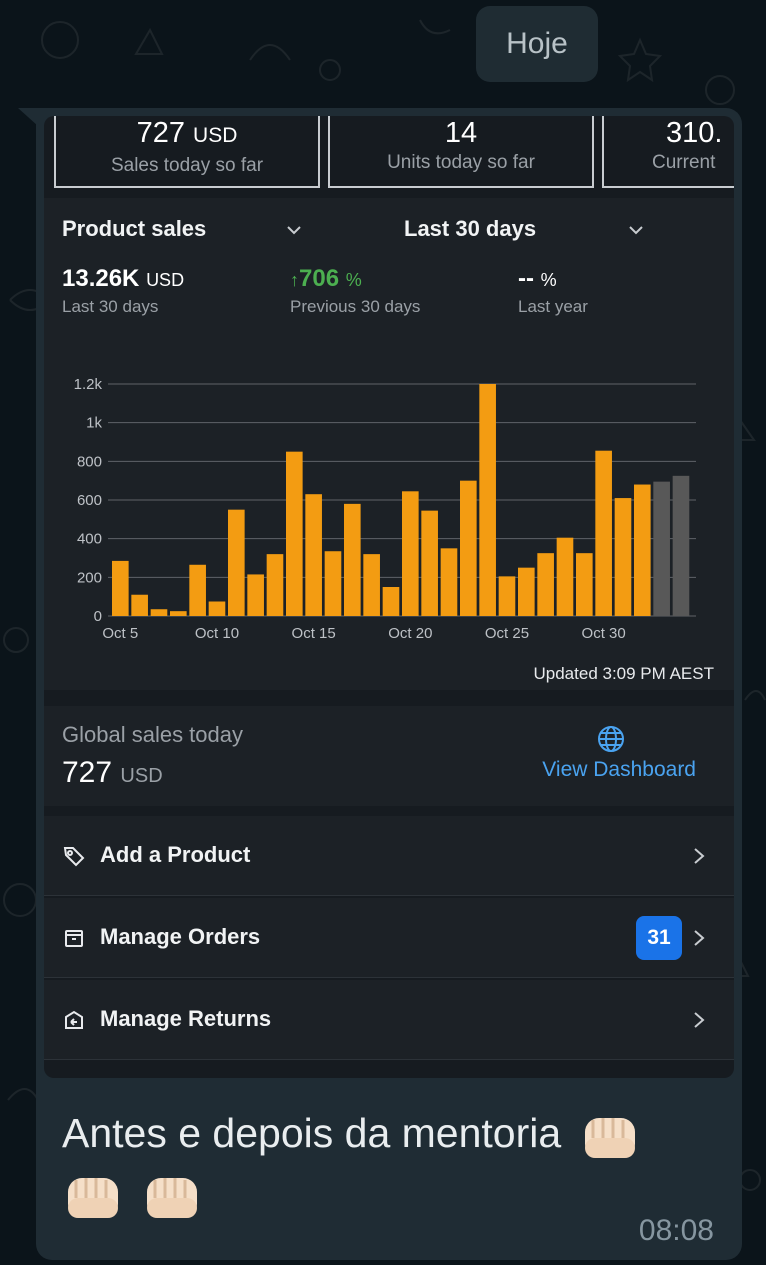  Describe the element at coordinates (312, 1133) in the screenshot. I see `caption-text: Antes e depois da mentoria` at that location.